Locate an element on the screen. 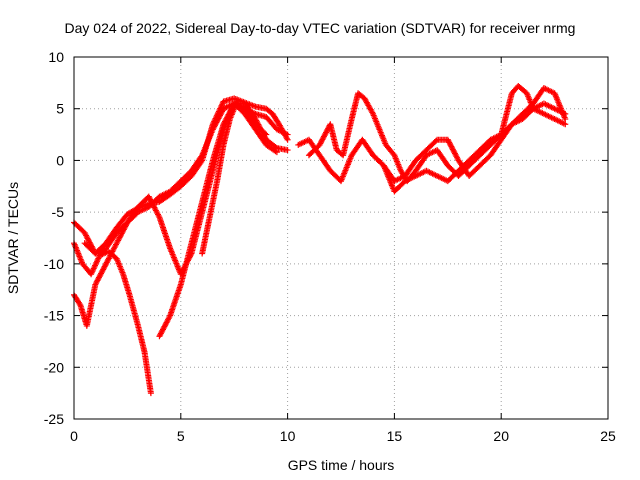 The height and width of the screenshot is (480, 640). y-tick-label: -10 is located at coordinates (54, 264).